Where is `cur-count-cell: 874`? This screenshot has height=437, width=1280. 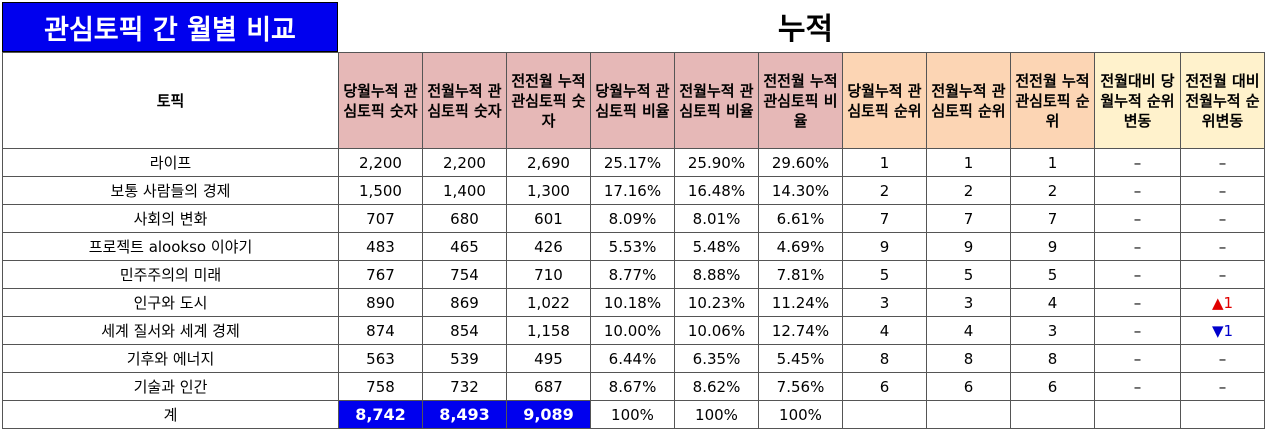 cur-count-cell: 874 is located at coordinates (380, 330).